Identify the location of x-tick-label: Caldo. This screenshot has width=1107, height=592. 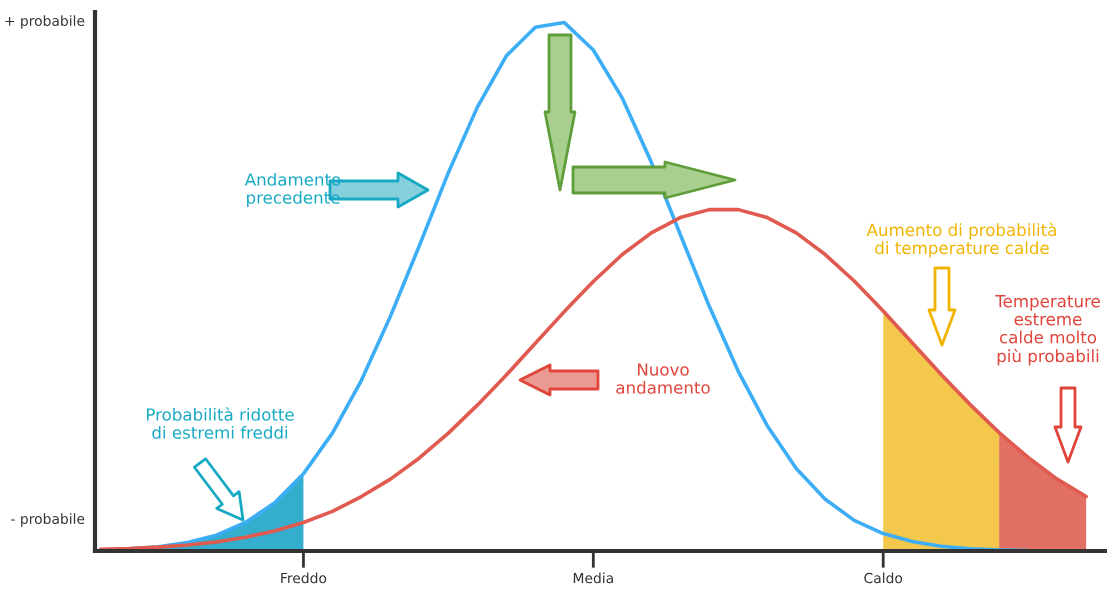
(883, 578).